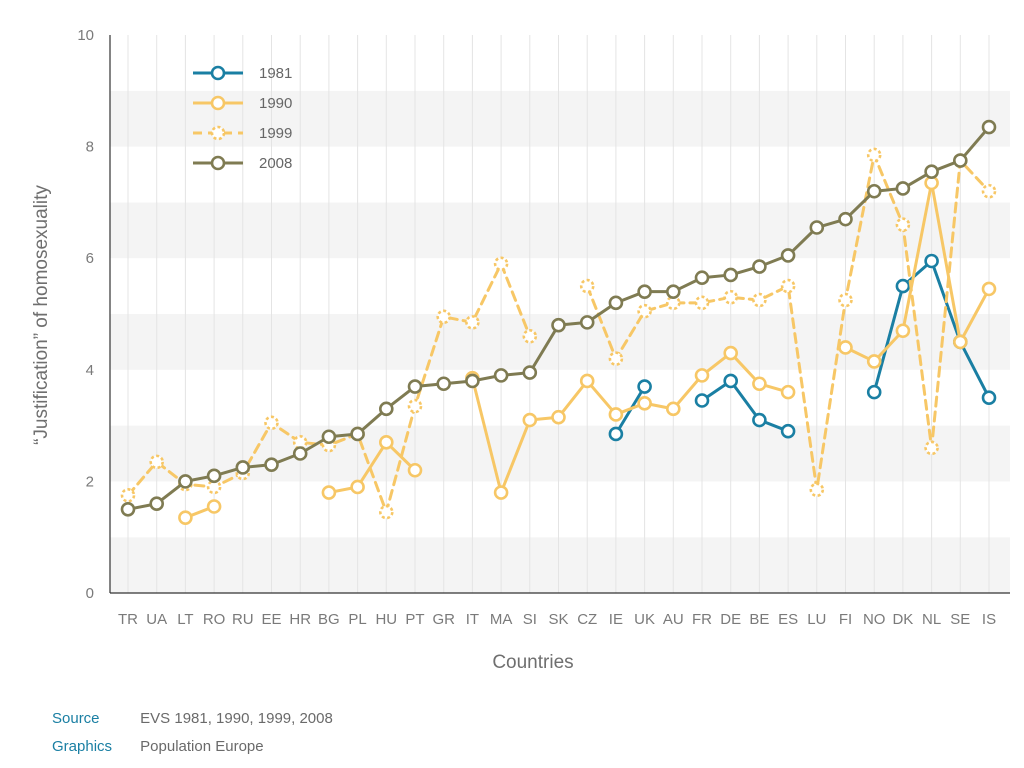 The width and height of the screenshot is (1024, 768). What do you see at coordinates (931, 619) in the screenshot?
I see `x-tick-label: NL` at bounding box center [931, 619].